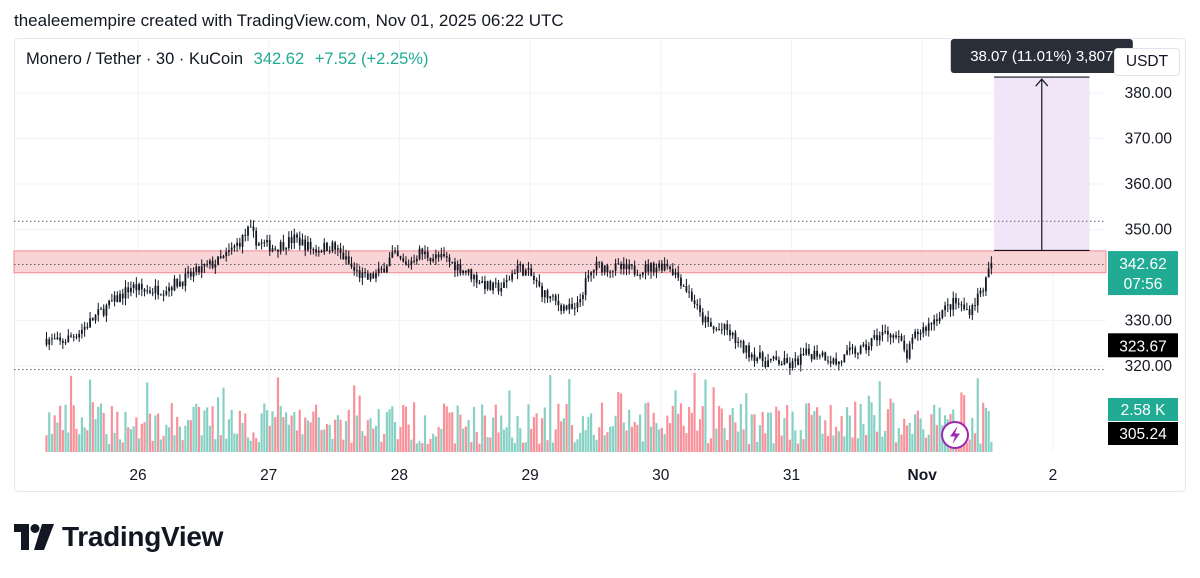  What do you see at coordinates (1147, 62) in the screenshot?
I see `currency-button: USDT` at bounding box center [1147, 62].